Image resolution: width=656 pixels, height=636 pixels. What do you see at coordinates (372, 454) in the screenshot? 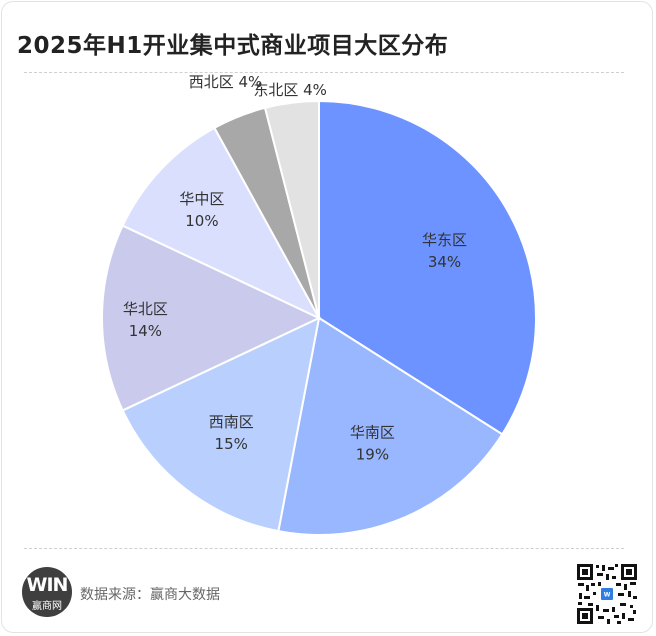
I see `slice-value-2: 19%` at bounding box center [372, 454].